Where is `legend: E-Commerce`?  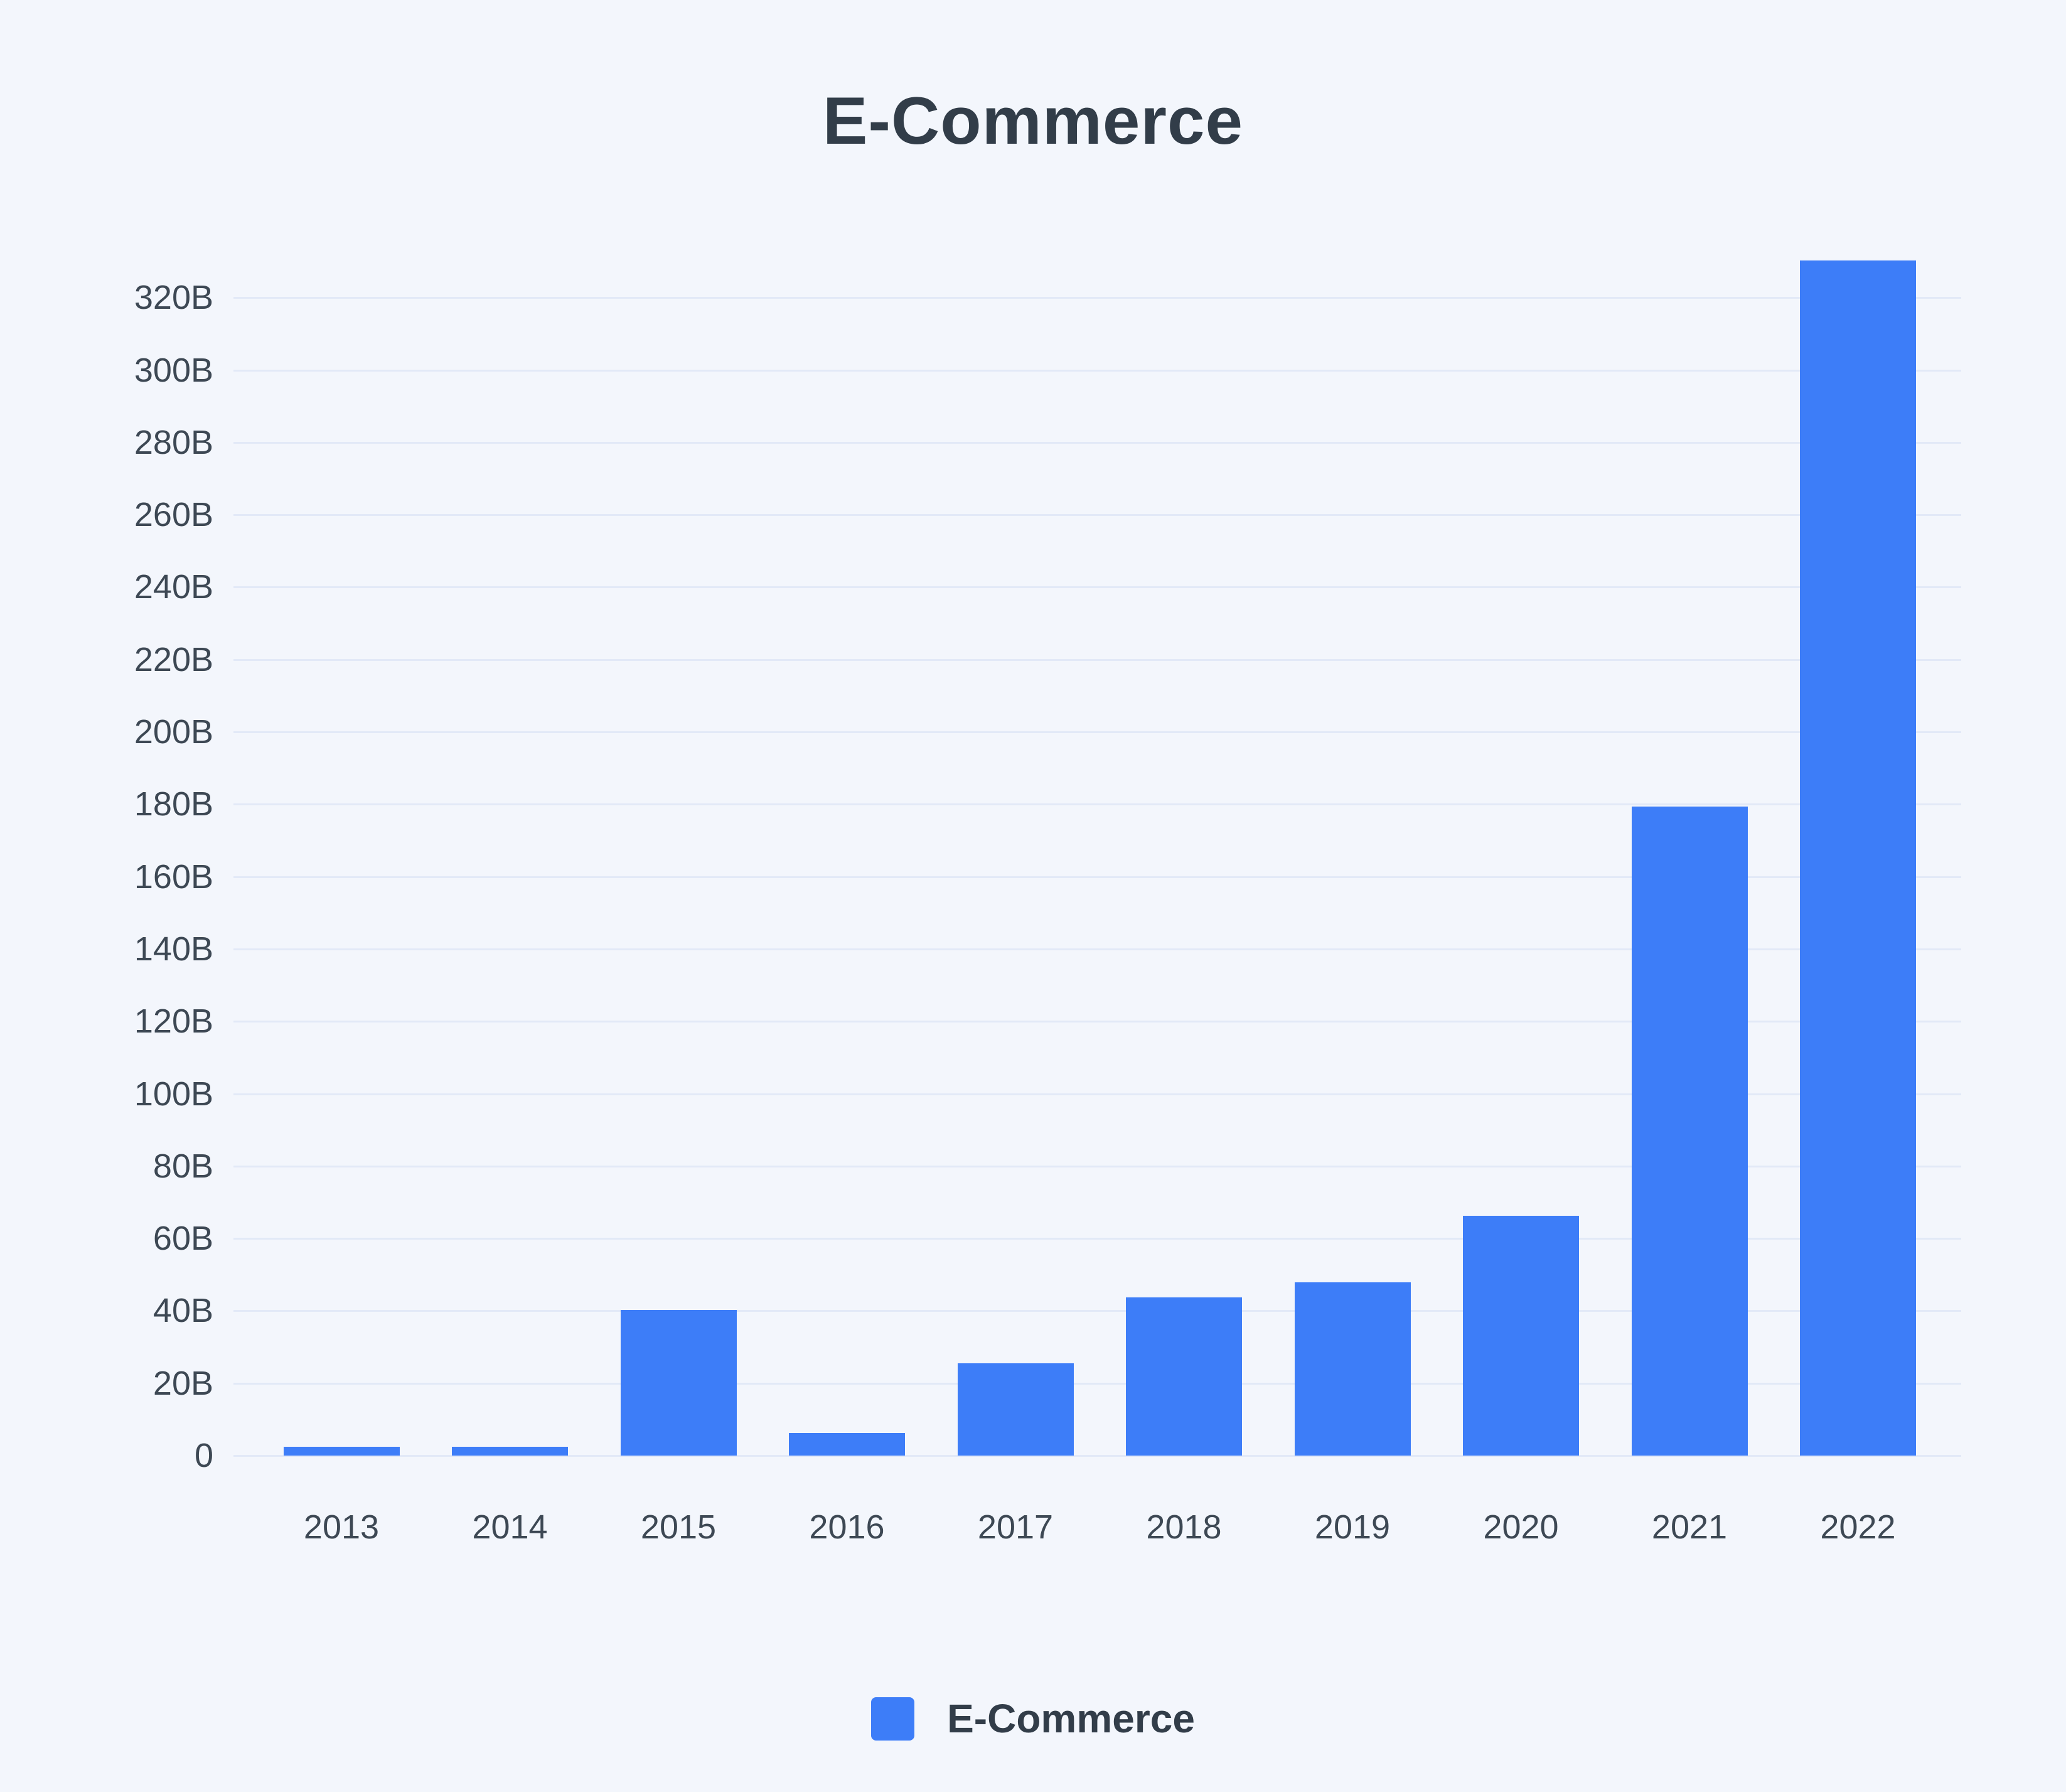
legend: E-Commerce is located at coordinates (1033, 1718).